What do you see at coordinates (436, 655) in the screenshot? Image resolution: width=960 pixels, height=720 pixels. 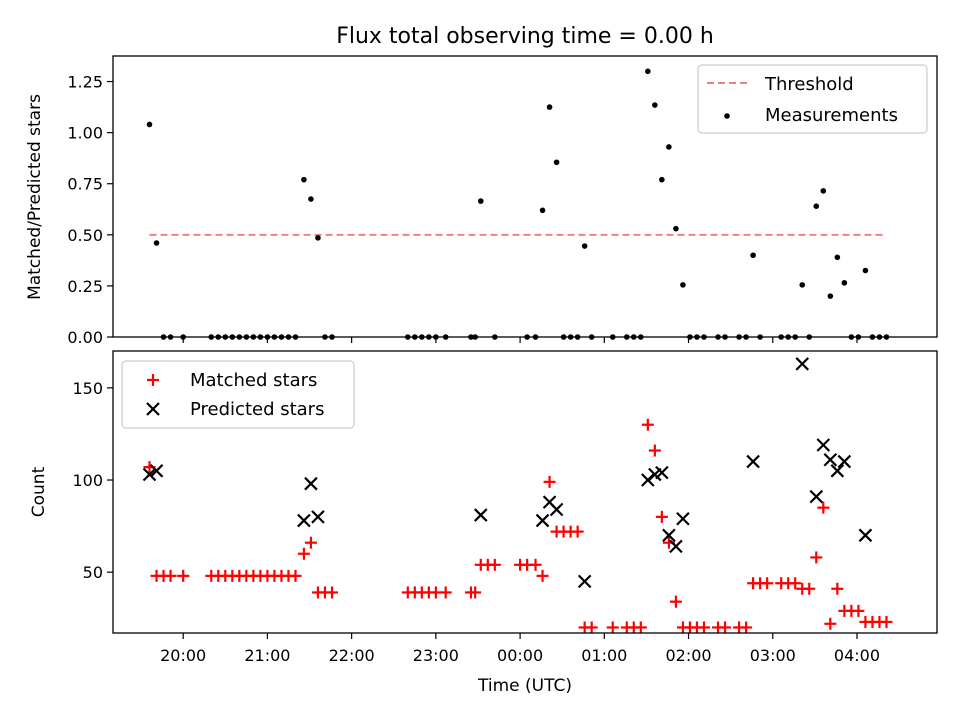 I see `counts-x-tick-label: 23:00` at bounding box center [436, 655].